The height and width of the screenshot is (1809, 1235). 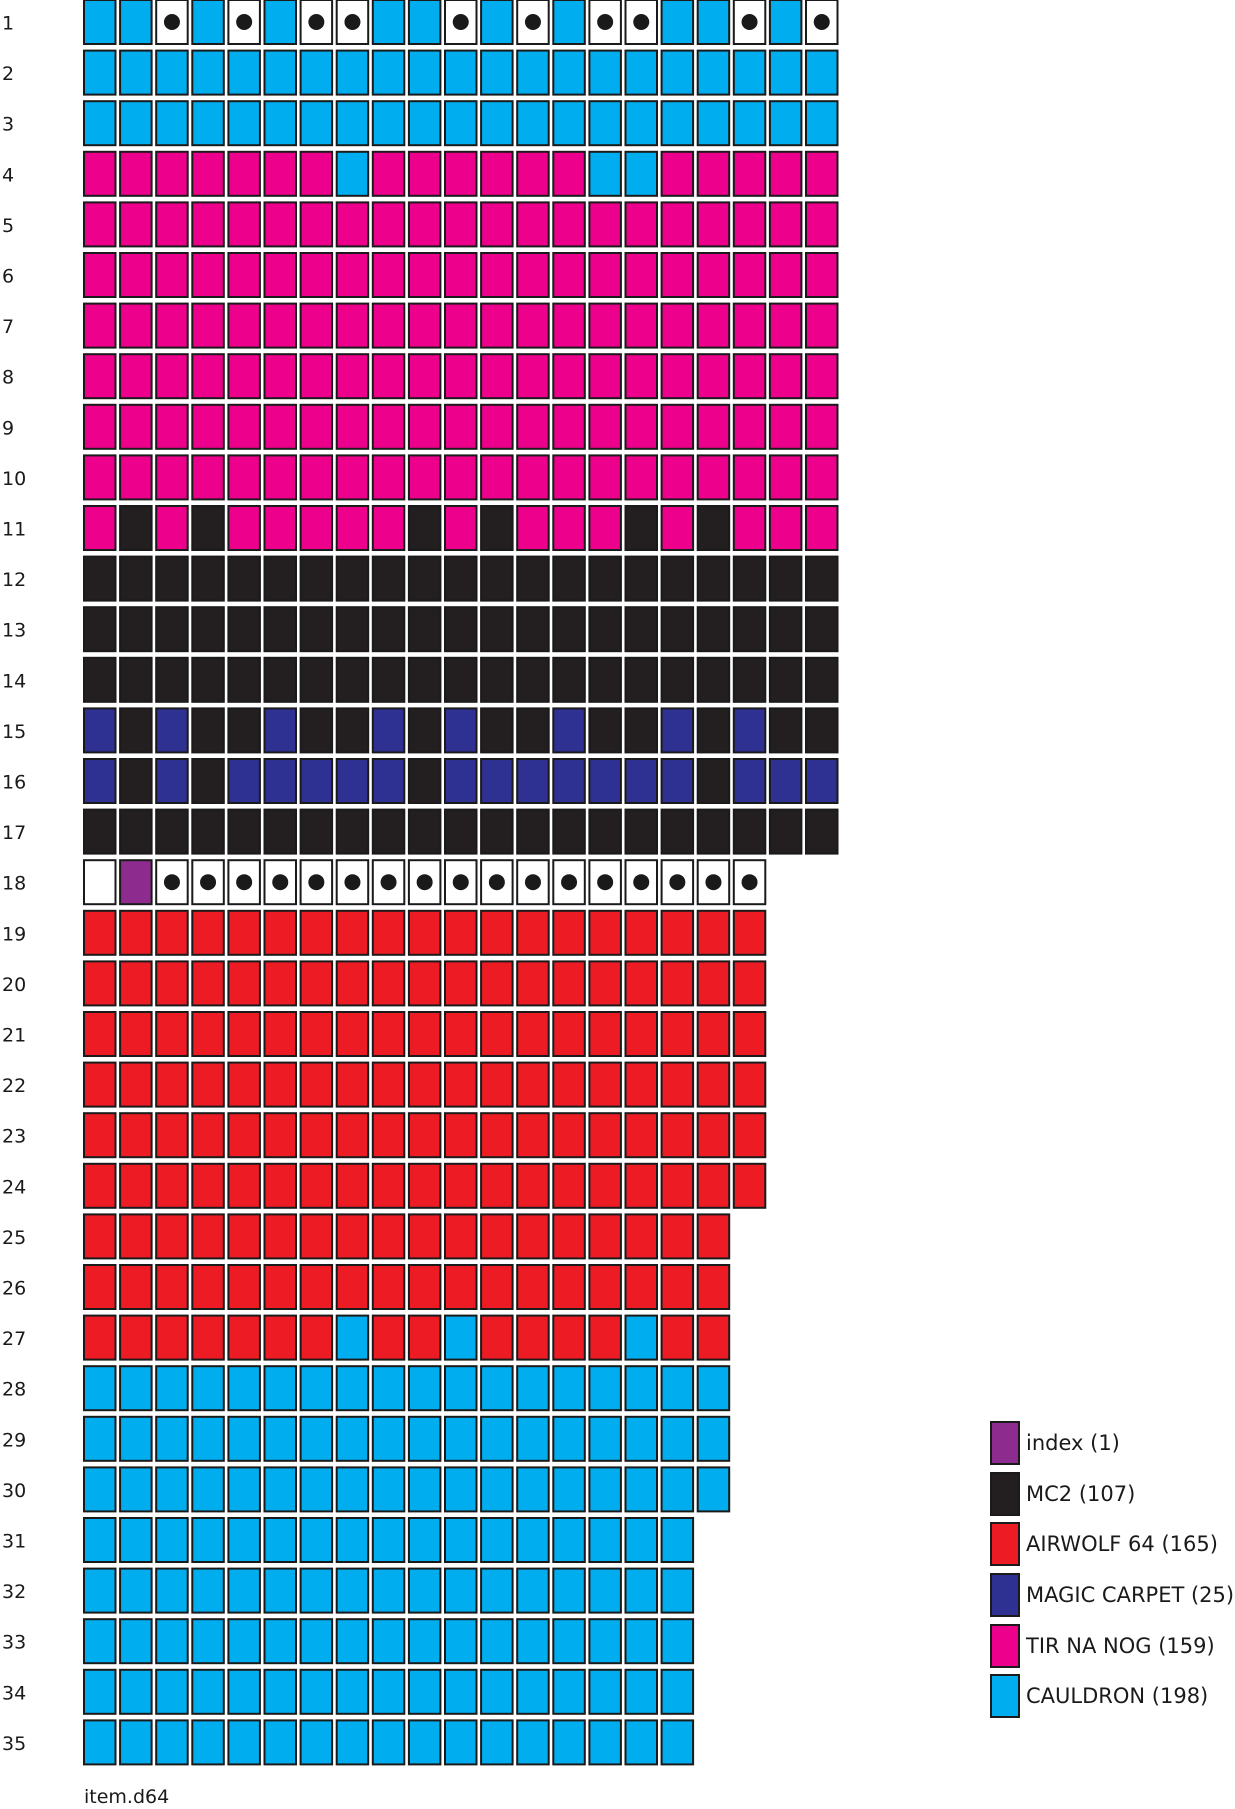 What do you see at coordinates (1117, 1696) in the screenshot?
I see `legend-label-cauldron: CAULDRON (198)` at bounding box center [1117, 1696].